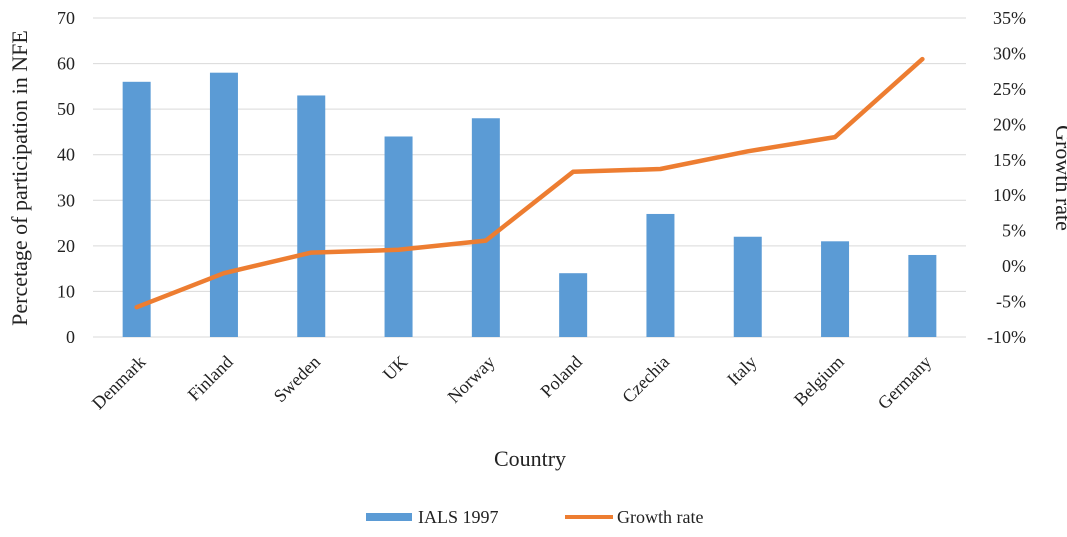 The width and height of the screenshot is (1067, 537). What do you see at coordinates (66, 177) in the screenshot?
I see `left-axis-ticks: 0 10 20 30 40 50 60 70` at bounding box center [66, 177].